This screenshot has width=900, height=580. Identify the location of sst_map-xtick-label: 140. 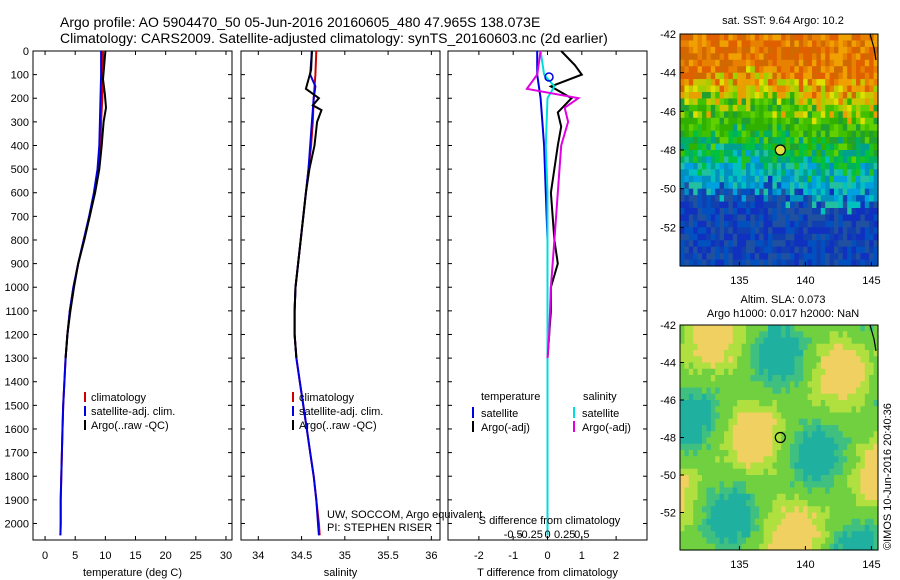
(805, 281).